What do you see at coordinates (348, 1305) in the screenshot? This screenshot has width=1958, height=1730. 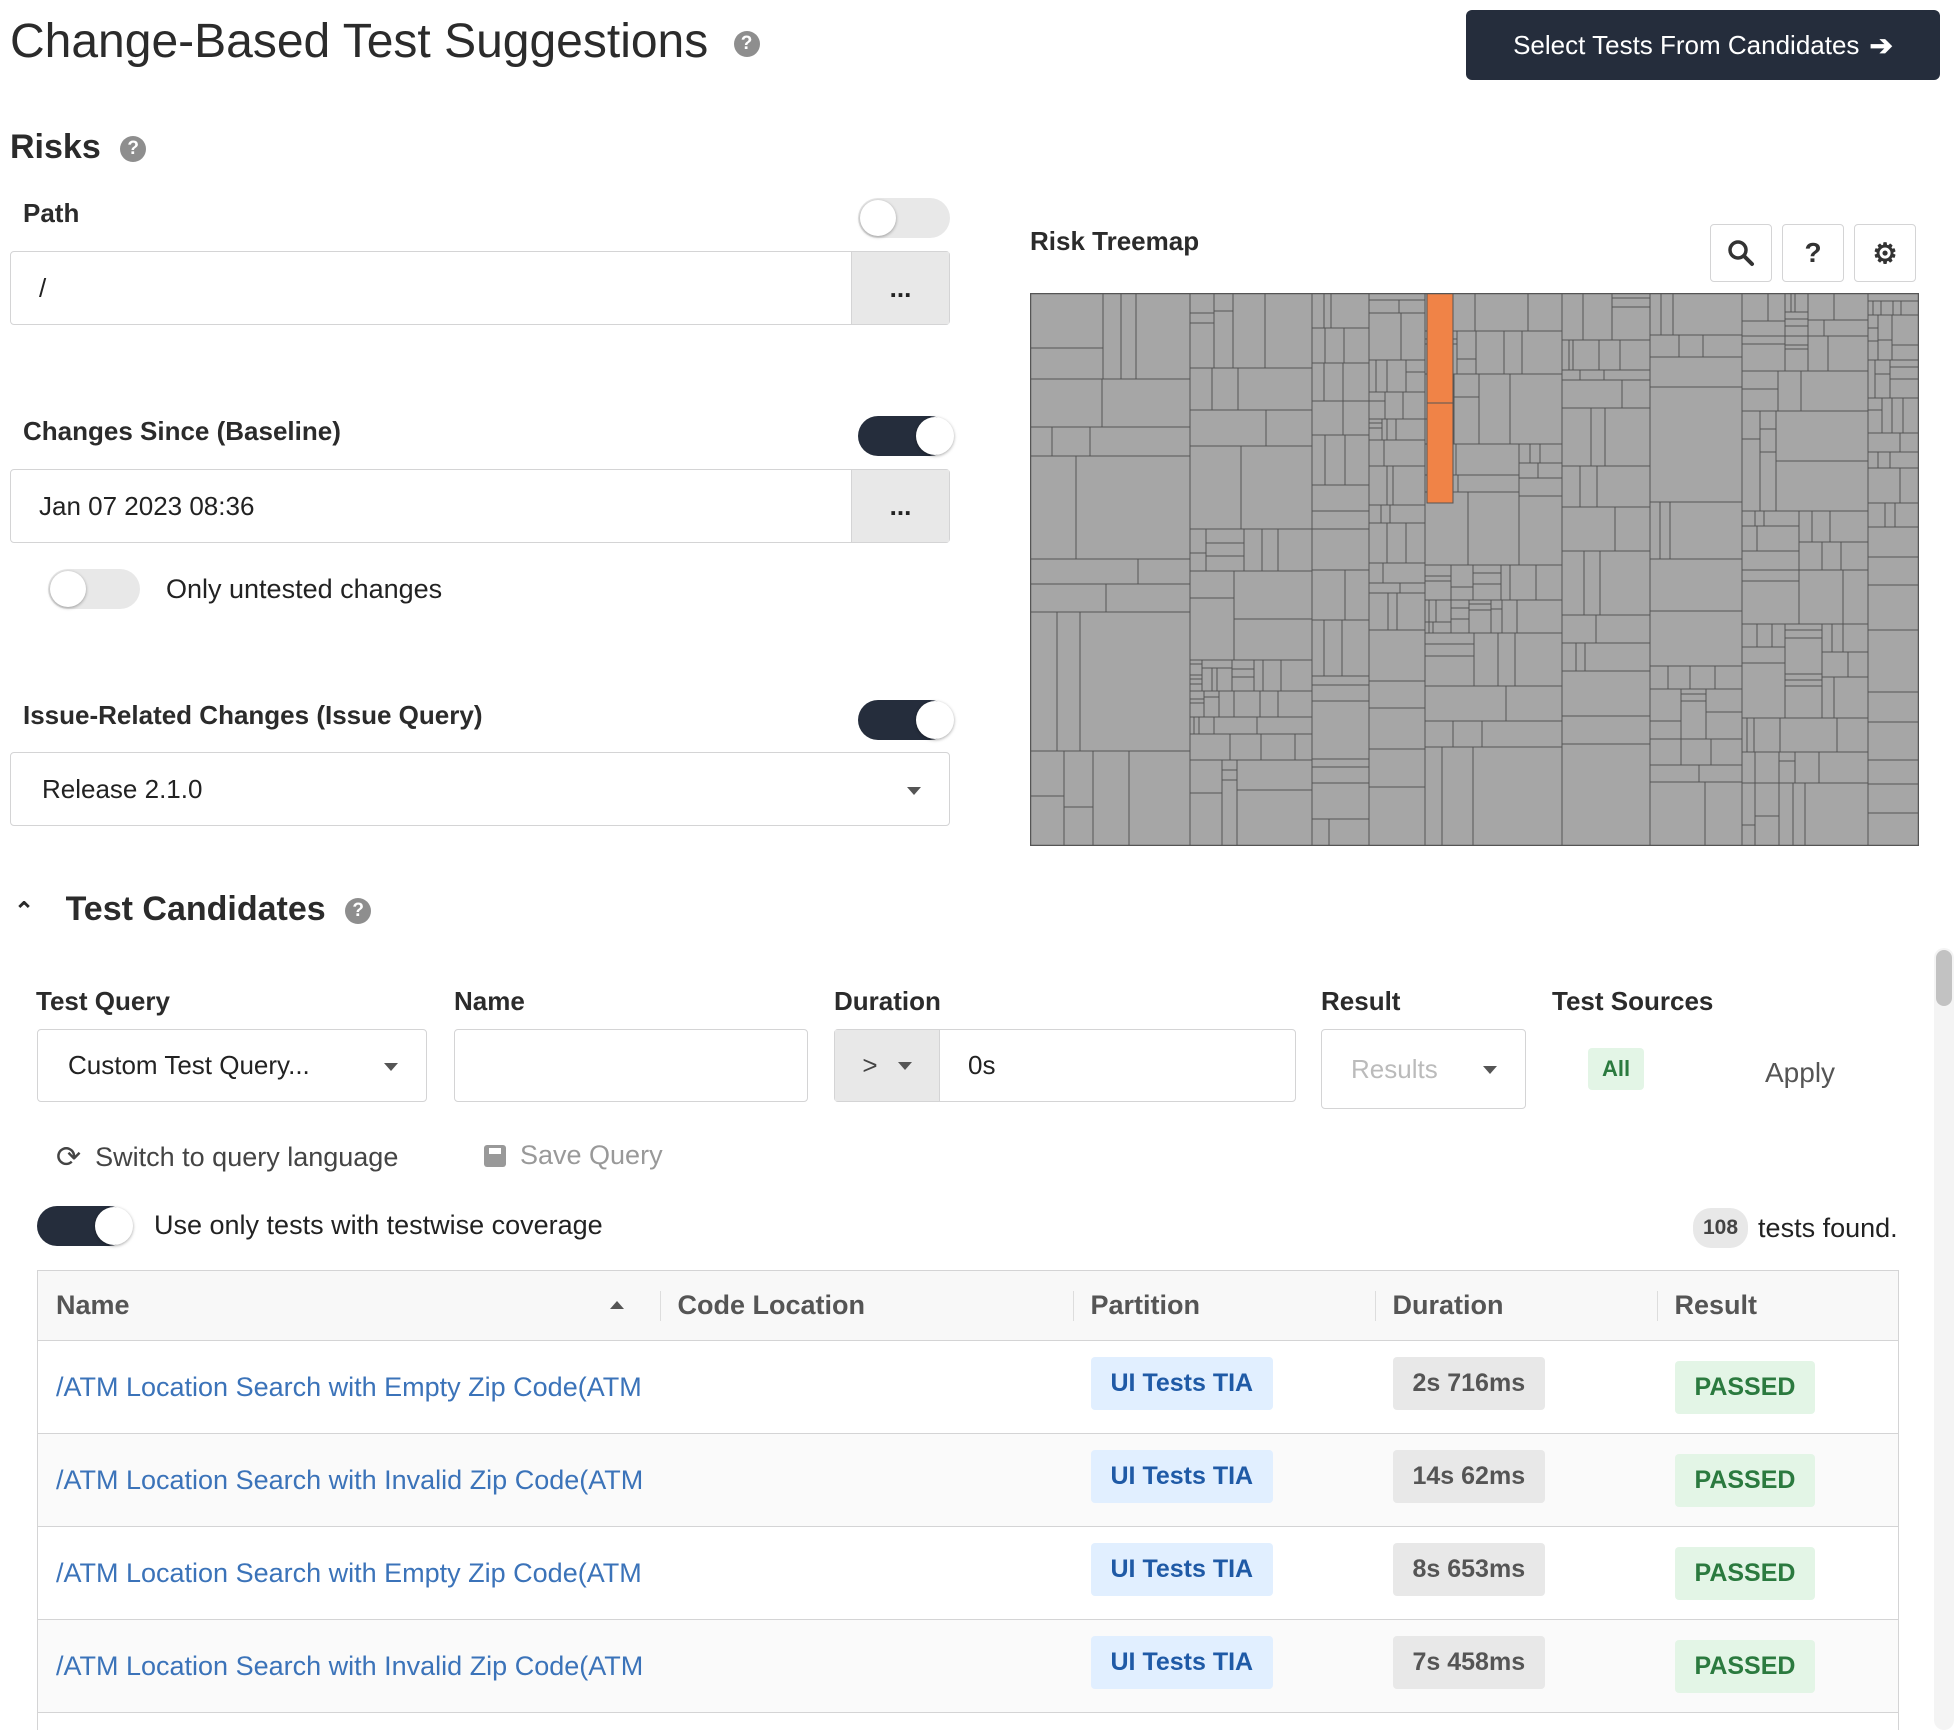 I see `column-header-name: Name` at bounding box center [348, 1305].